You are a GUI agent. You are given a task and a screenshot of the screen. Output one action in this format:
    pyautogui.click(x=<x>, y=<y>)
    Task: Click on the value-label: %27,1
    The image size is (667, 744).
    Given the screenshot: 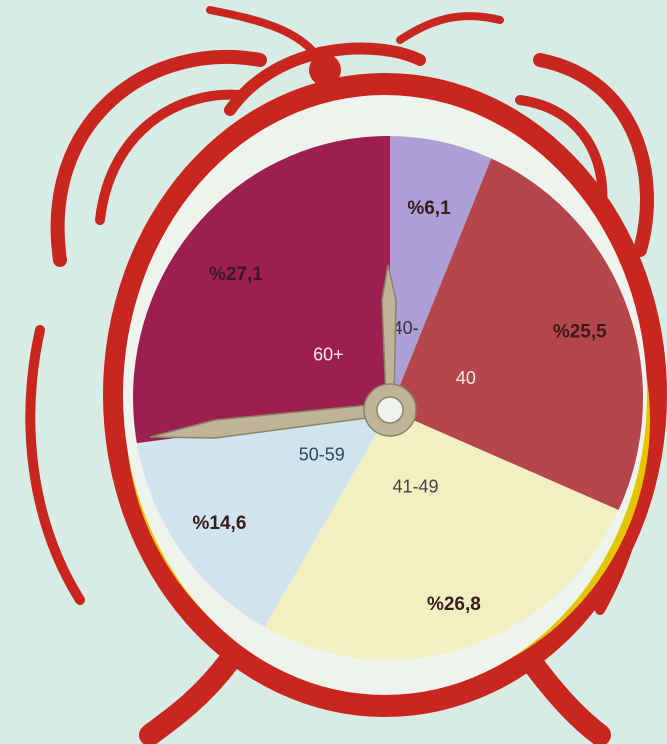 What is the action you would take?
    pyautogui.click(x=236, y=274)
    